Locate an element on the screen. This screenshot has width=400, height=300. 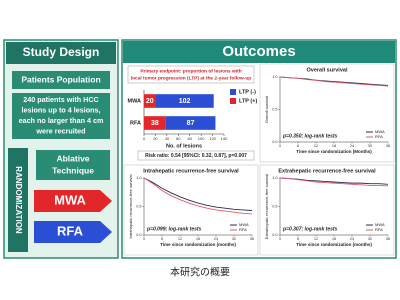
study-header is located at coordinates (61, 53).